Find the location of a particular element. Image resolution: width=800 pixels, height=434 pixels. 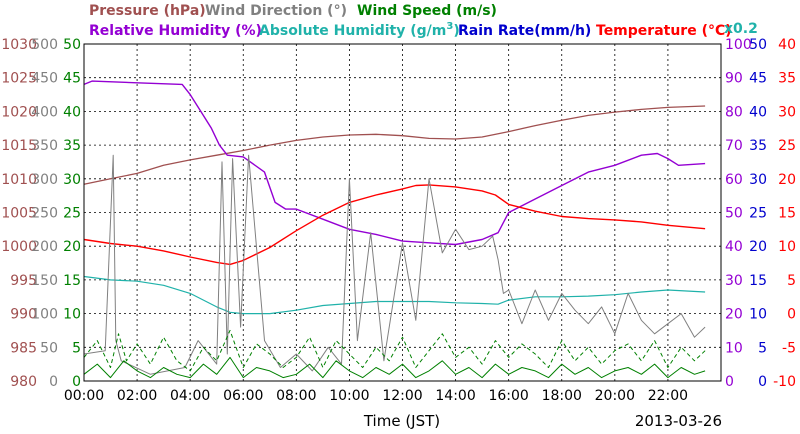

y-tick-pressure: 1005 is located at coordinates (19, 214).